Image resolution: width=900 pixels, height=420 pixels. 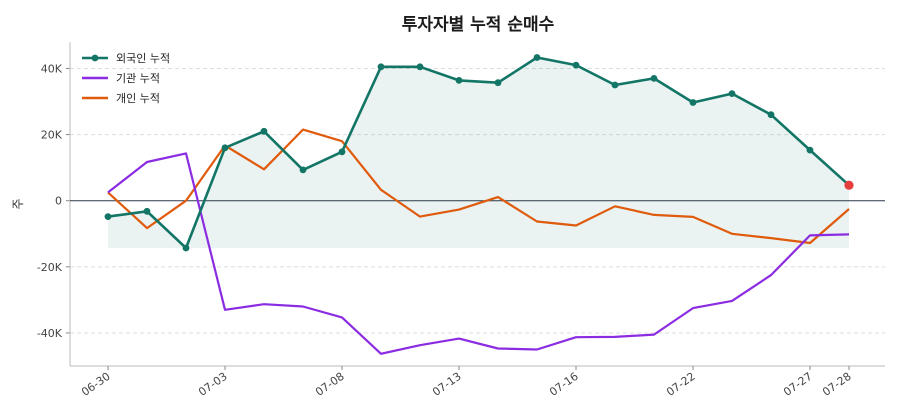 I want to click on x-tick-label: 07-08, so click(x=330, y=384).